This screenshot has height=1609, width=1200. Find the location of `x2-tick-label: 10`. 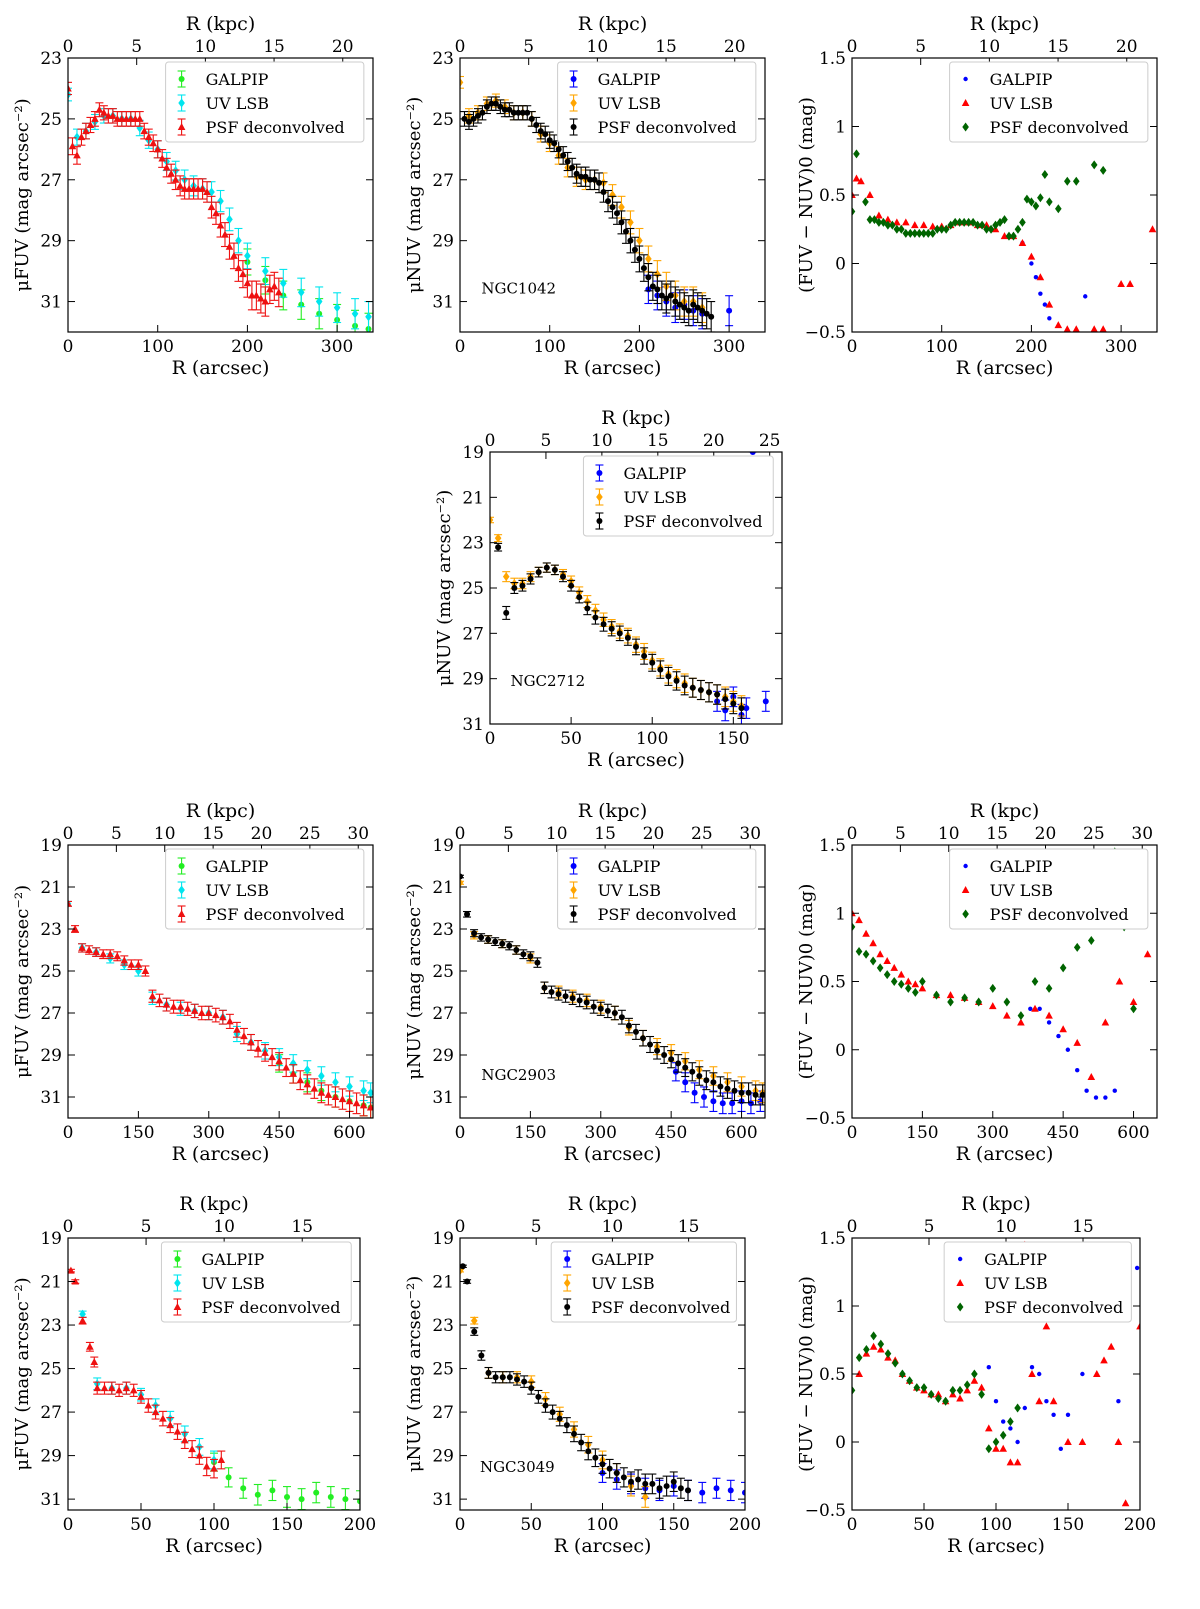

x2-tick-label: 10 is located at coordinates (598, 47).